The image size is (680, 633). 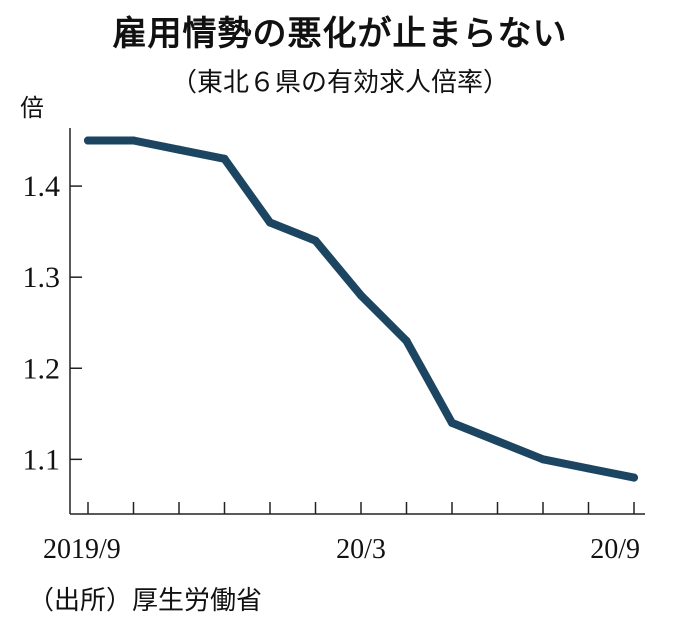 What do you see at coordinates (32, 108) in the screenshot?
I see `y-unit-label: 倍` at bounding box center [32, 108].